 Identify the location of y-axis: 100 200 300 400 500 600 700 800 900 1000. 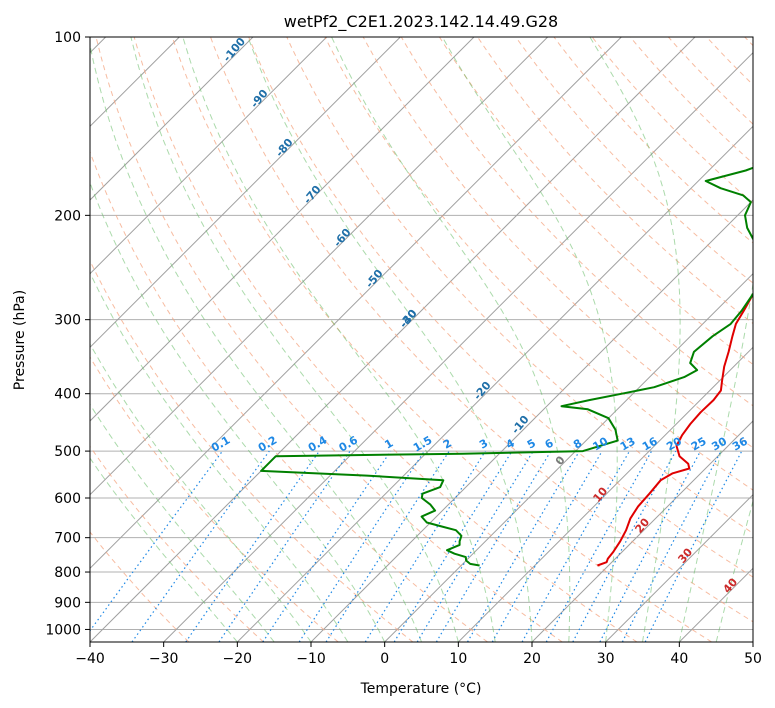
(67, 334).